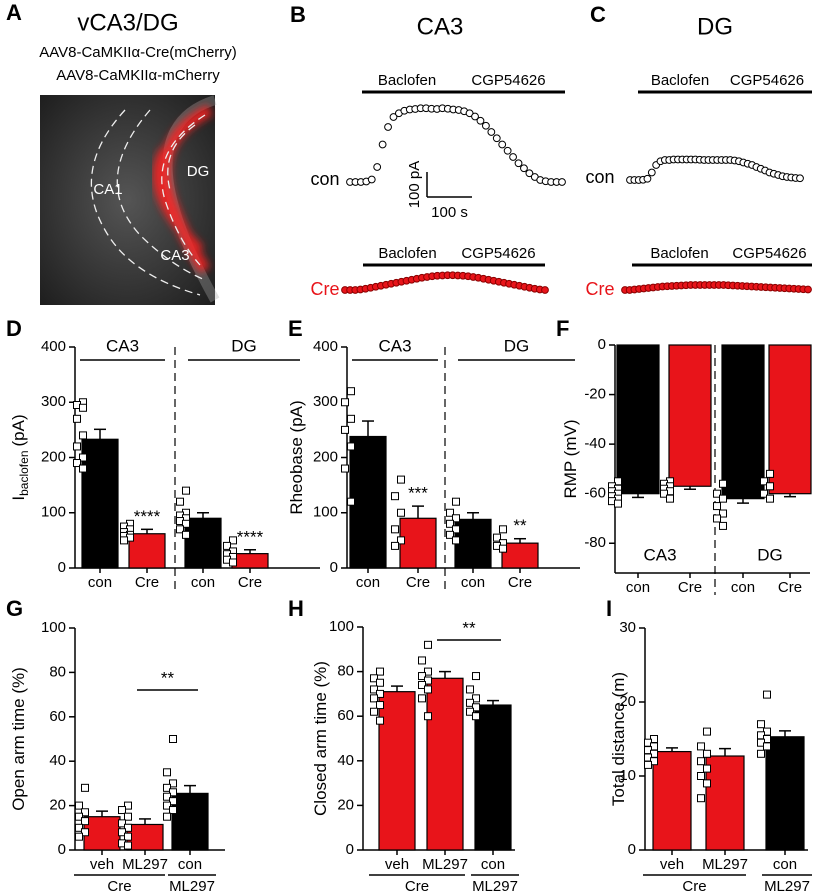 The width and height of the screenshot is (820, 896). Describe the element at coordinates (562, 328) in the screenshot. I see `panel-letter: F` at that location.